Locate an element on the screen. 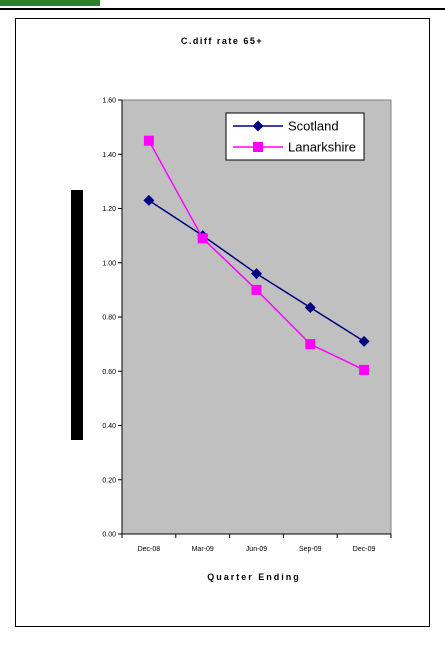 This screenshot has width=445, height=647. y-axis: 0.00 0.20 0.40 0.60 0.80 1.00 1.20 1.40 1.60 is located at coordinates (112, 318).